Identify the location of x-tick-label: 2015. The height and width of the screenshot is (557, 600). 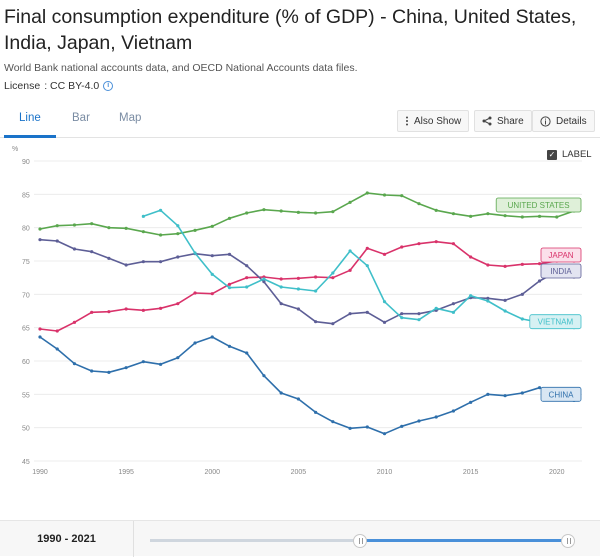
(471, 472).